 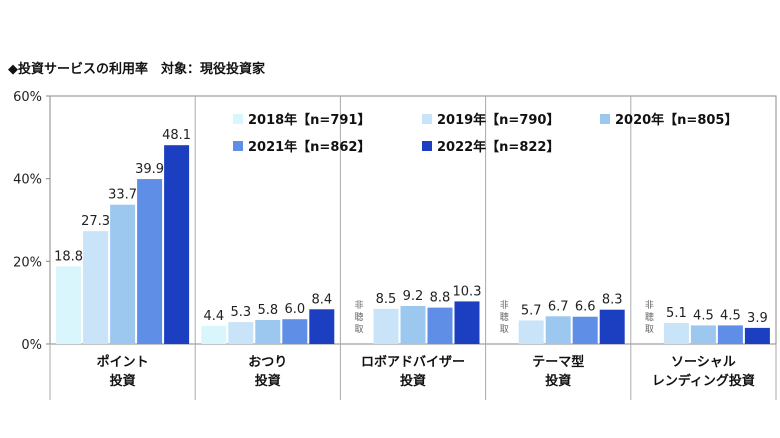 I want to click on data-label: 48.1, so click(x=176, y=135).